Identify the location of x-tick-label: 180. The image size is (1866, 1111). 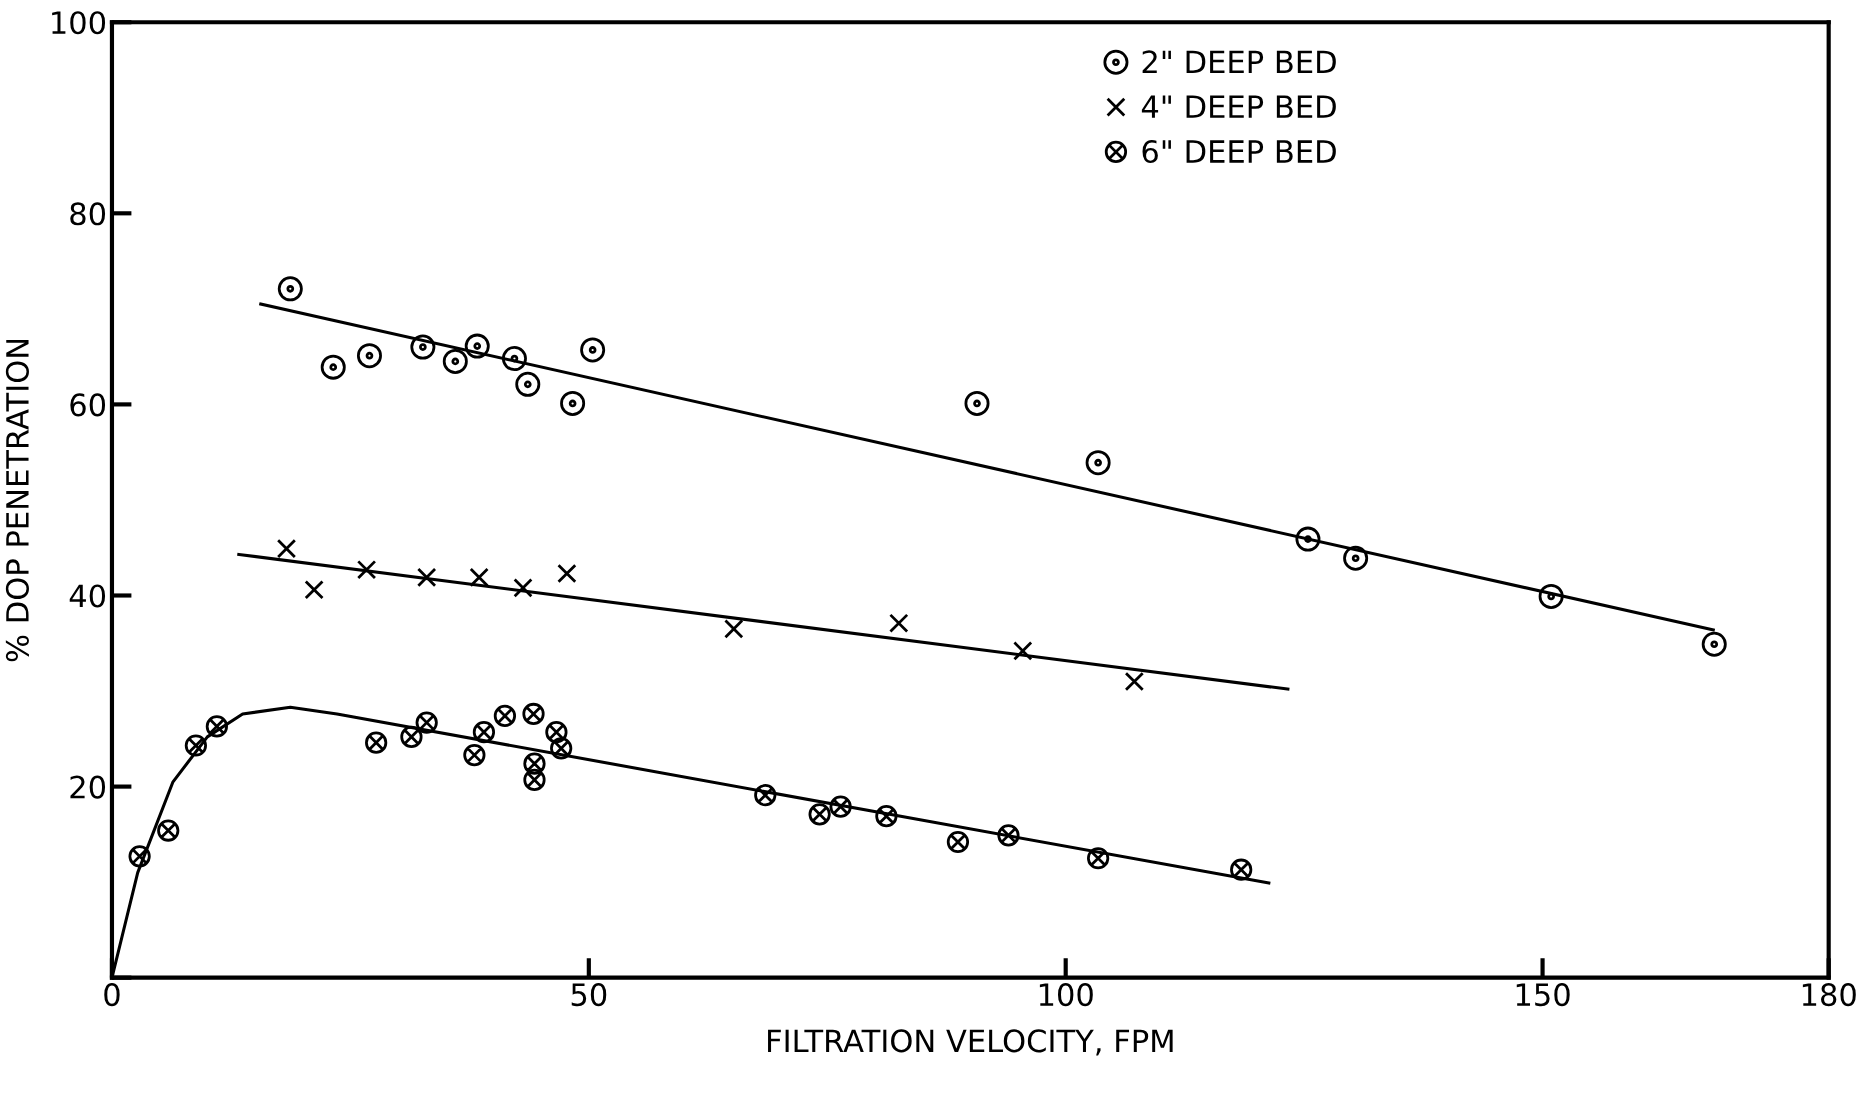
(1829, 995).